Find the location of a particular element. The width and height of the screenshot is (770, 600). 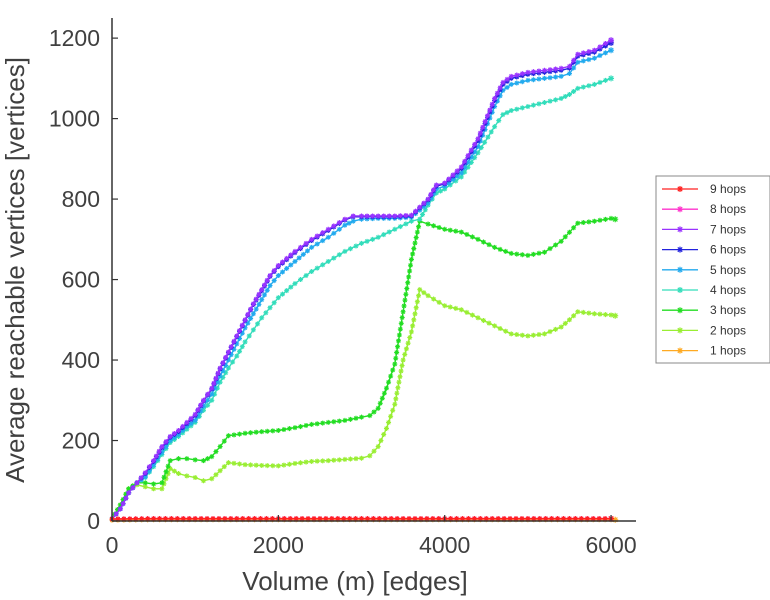

y-tick-label: 400 is located at coordinates (81, 360).